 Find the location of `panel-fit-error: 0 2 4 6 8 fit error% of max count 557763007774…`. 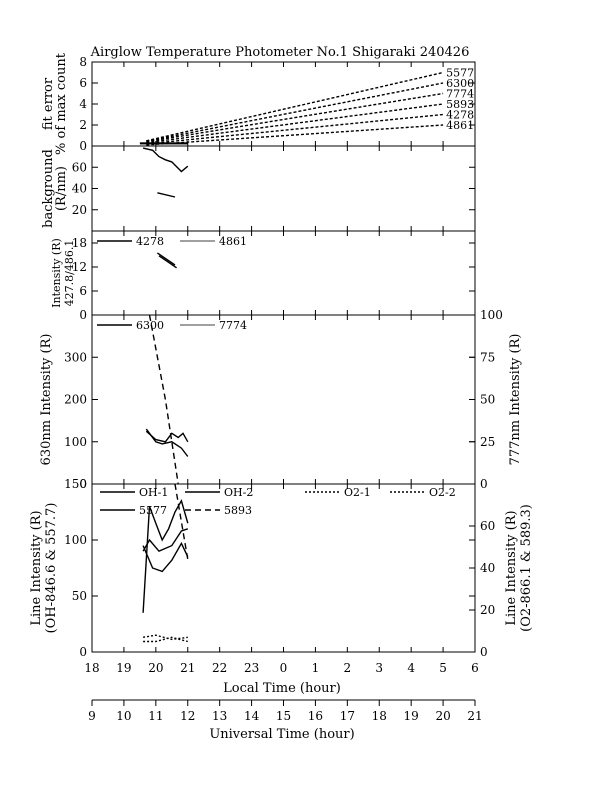

panel-fit-error: 0 2 4 6 8 fit error% of max count 557763007774… is located at coordinates (258, 103).